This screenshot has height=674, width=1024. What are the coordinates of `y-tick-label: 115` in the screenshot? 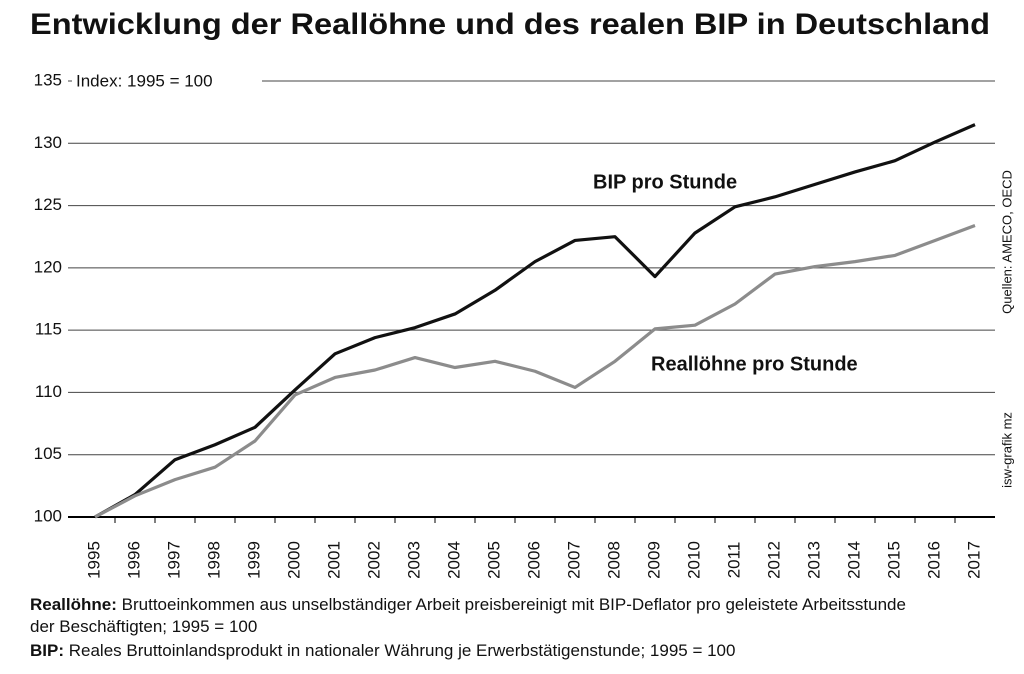 It's located at (48, 329).